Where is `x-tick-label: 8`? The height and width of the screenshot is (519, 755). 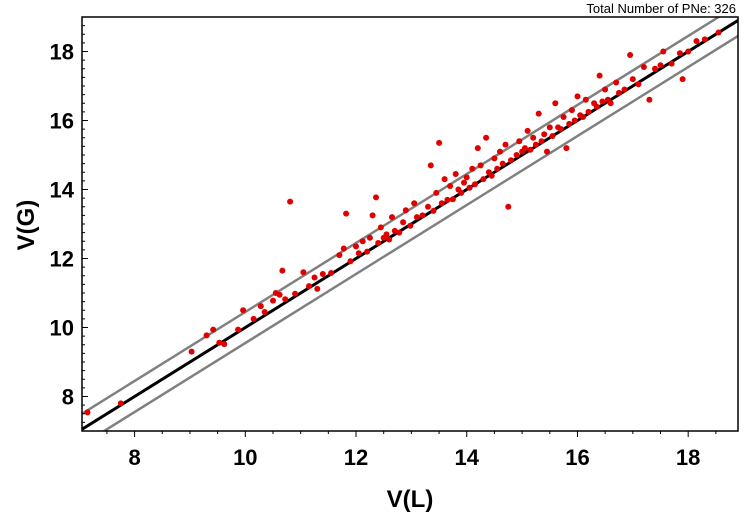
x-tick-label: 8 is located at coordinates (134, 457).